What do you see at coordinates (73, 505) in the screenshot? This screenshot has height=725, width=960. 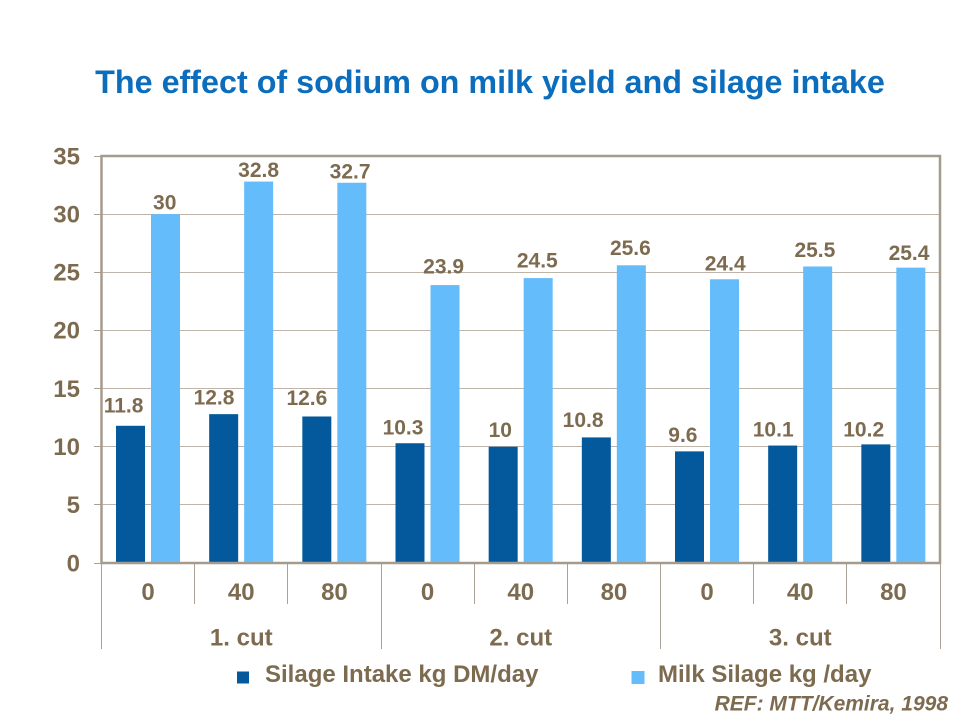 I see `svg-text: 5` at bounding box center [73, 505].